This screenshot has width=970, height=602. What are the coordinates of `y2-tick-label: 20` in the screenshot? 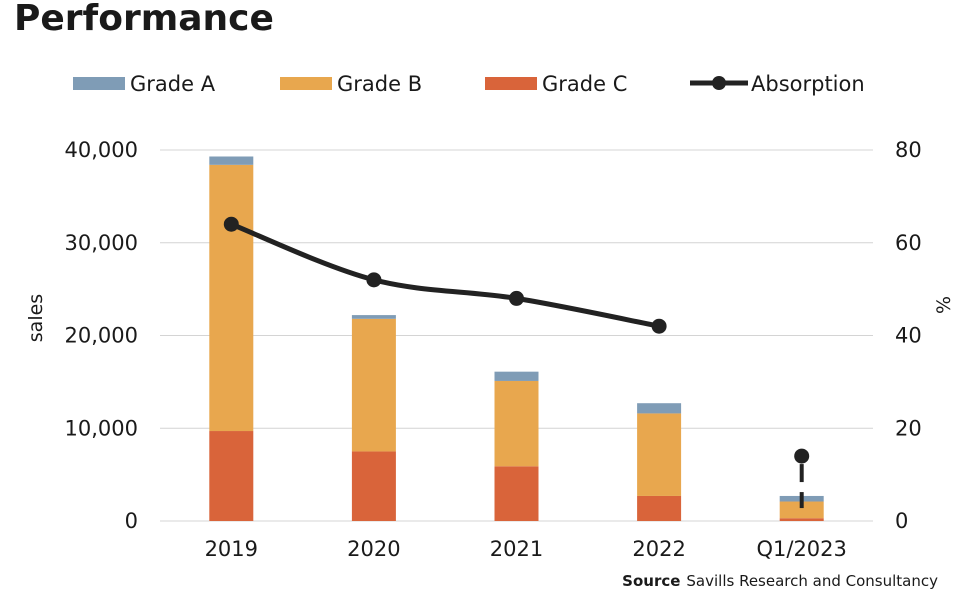 It's located at (908, 428).